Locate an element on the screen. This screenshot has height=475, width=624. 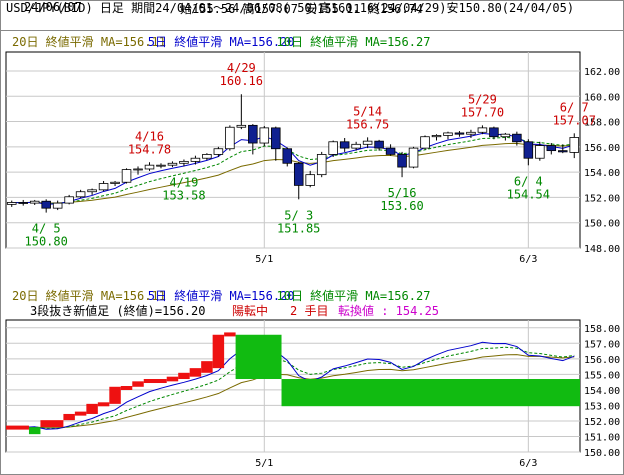
annotation-value: 153.58 is located at coordinates (183, 195).